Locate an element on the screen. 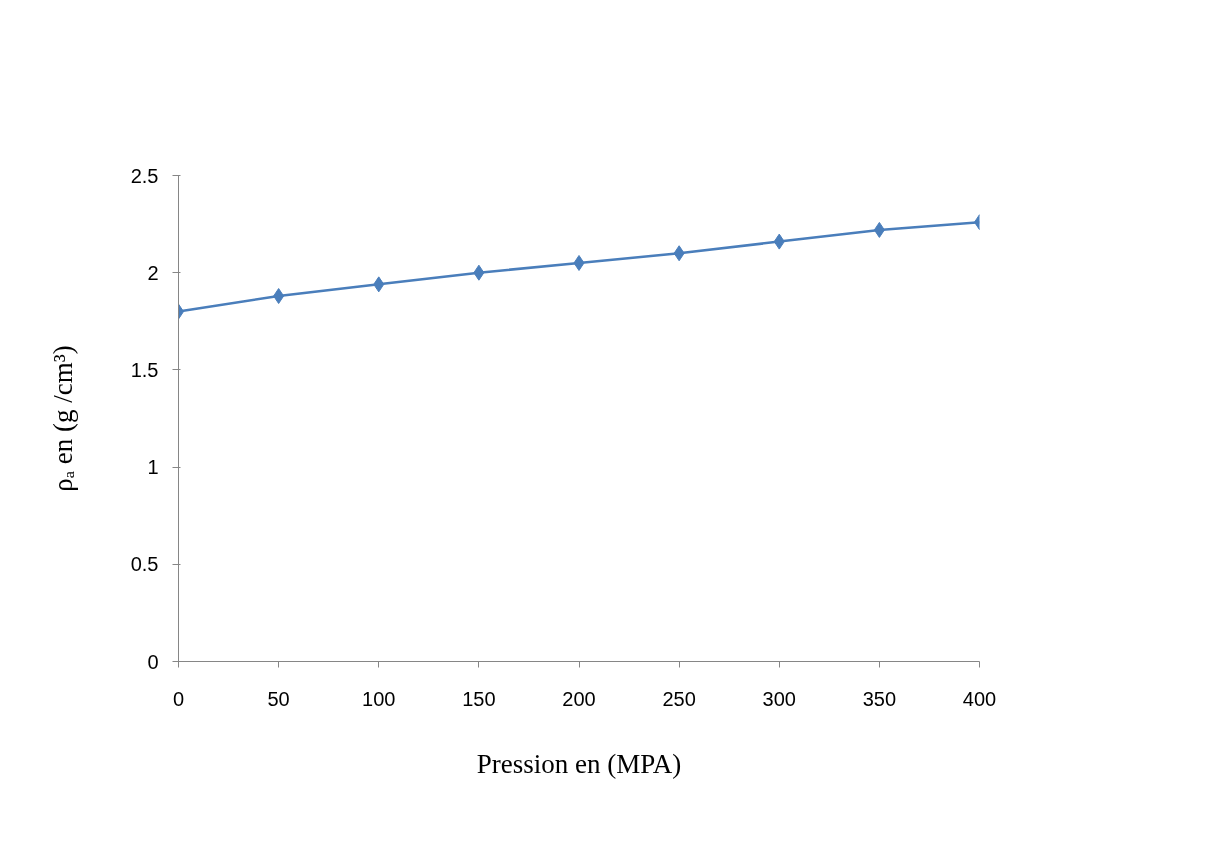  y-tick-label: 2.5 is located at coordinates (144, 175).